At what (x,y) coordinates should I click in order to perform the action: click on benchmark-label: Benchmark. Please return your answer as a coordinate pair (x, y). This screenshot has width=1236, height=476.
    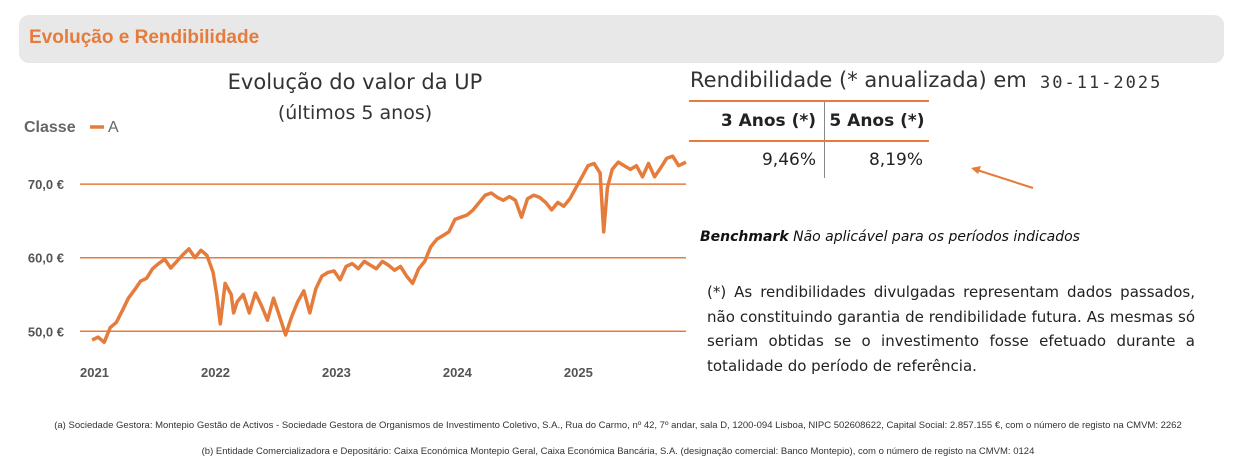
    Looking at the image, I should click on (744, 237).